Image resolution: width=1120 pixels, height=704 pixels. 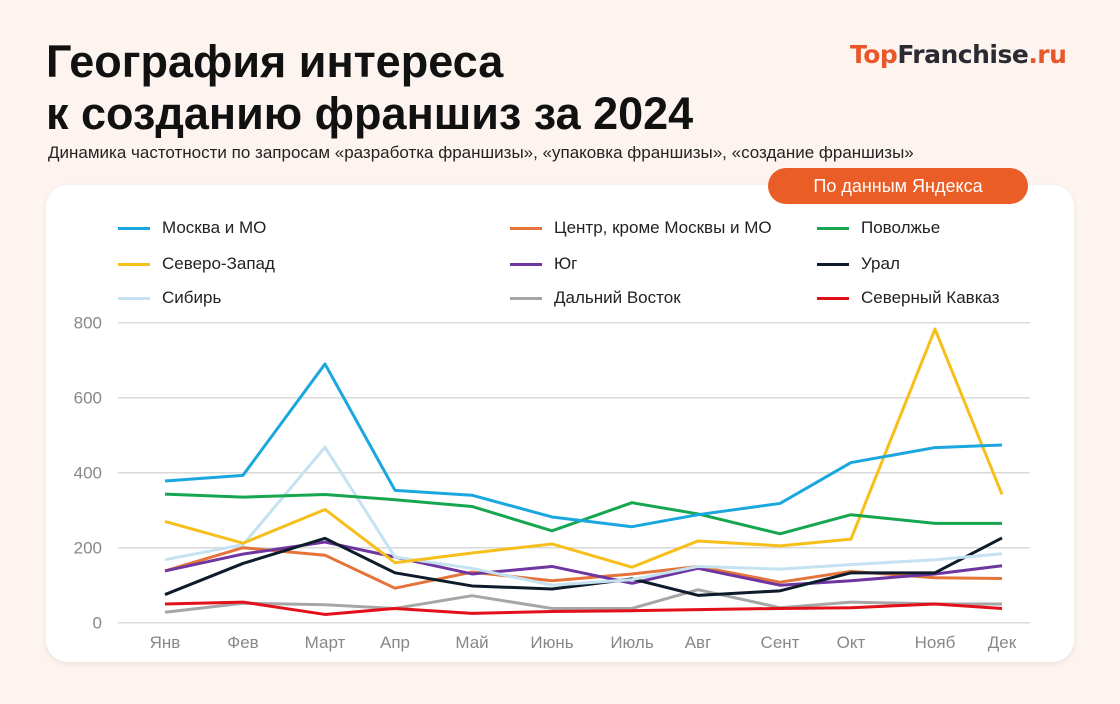 What do you see at coordinates (471, 642) in the screenshot?
I see `x-tick-label: Май` at bounding box center [471, 642].